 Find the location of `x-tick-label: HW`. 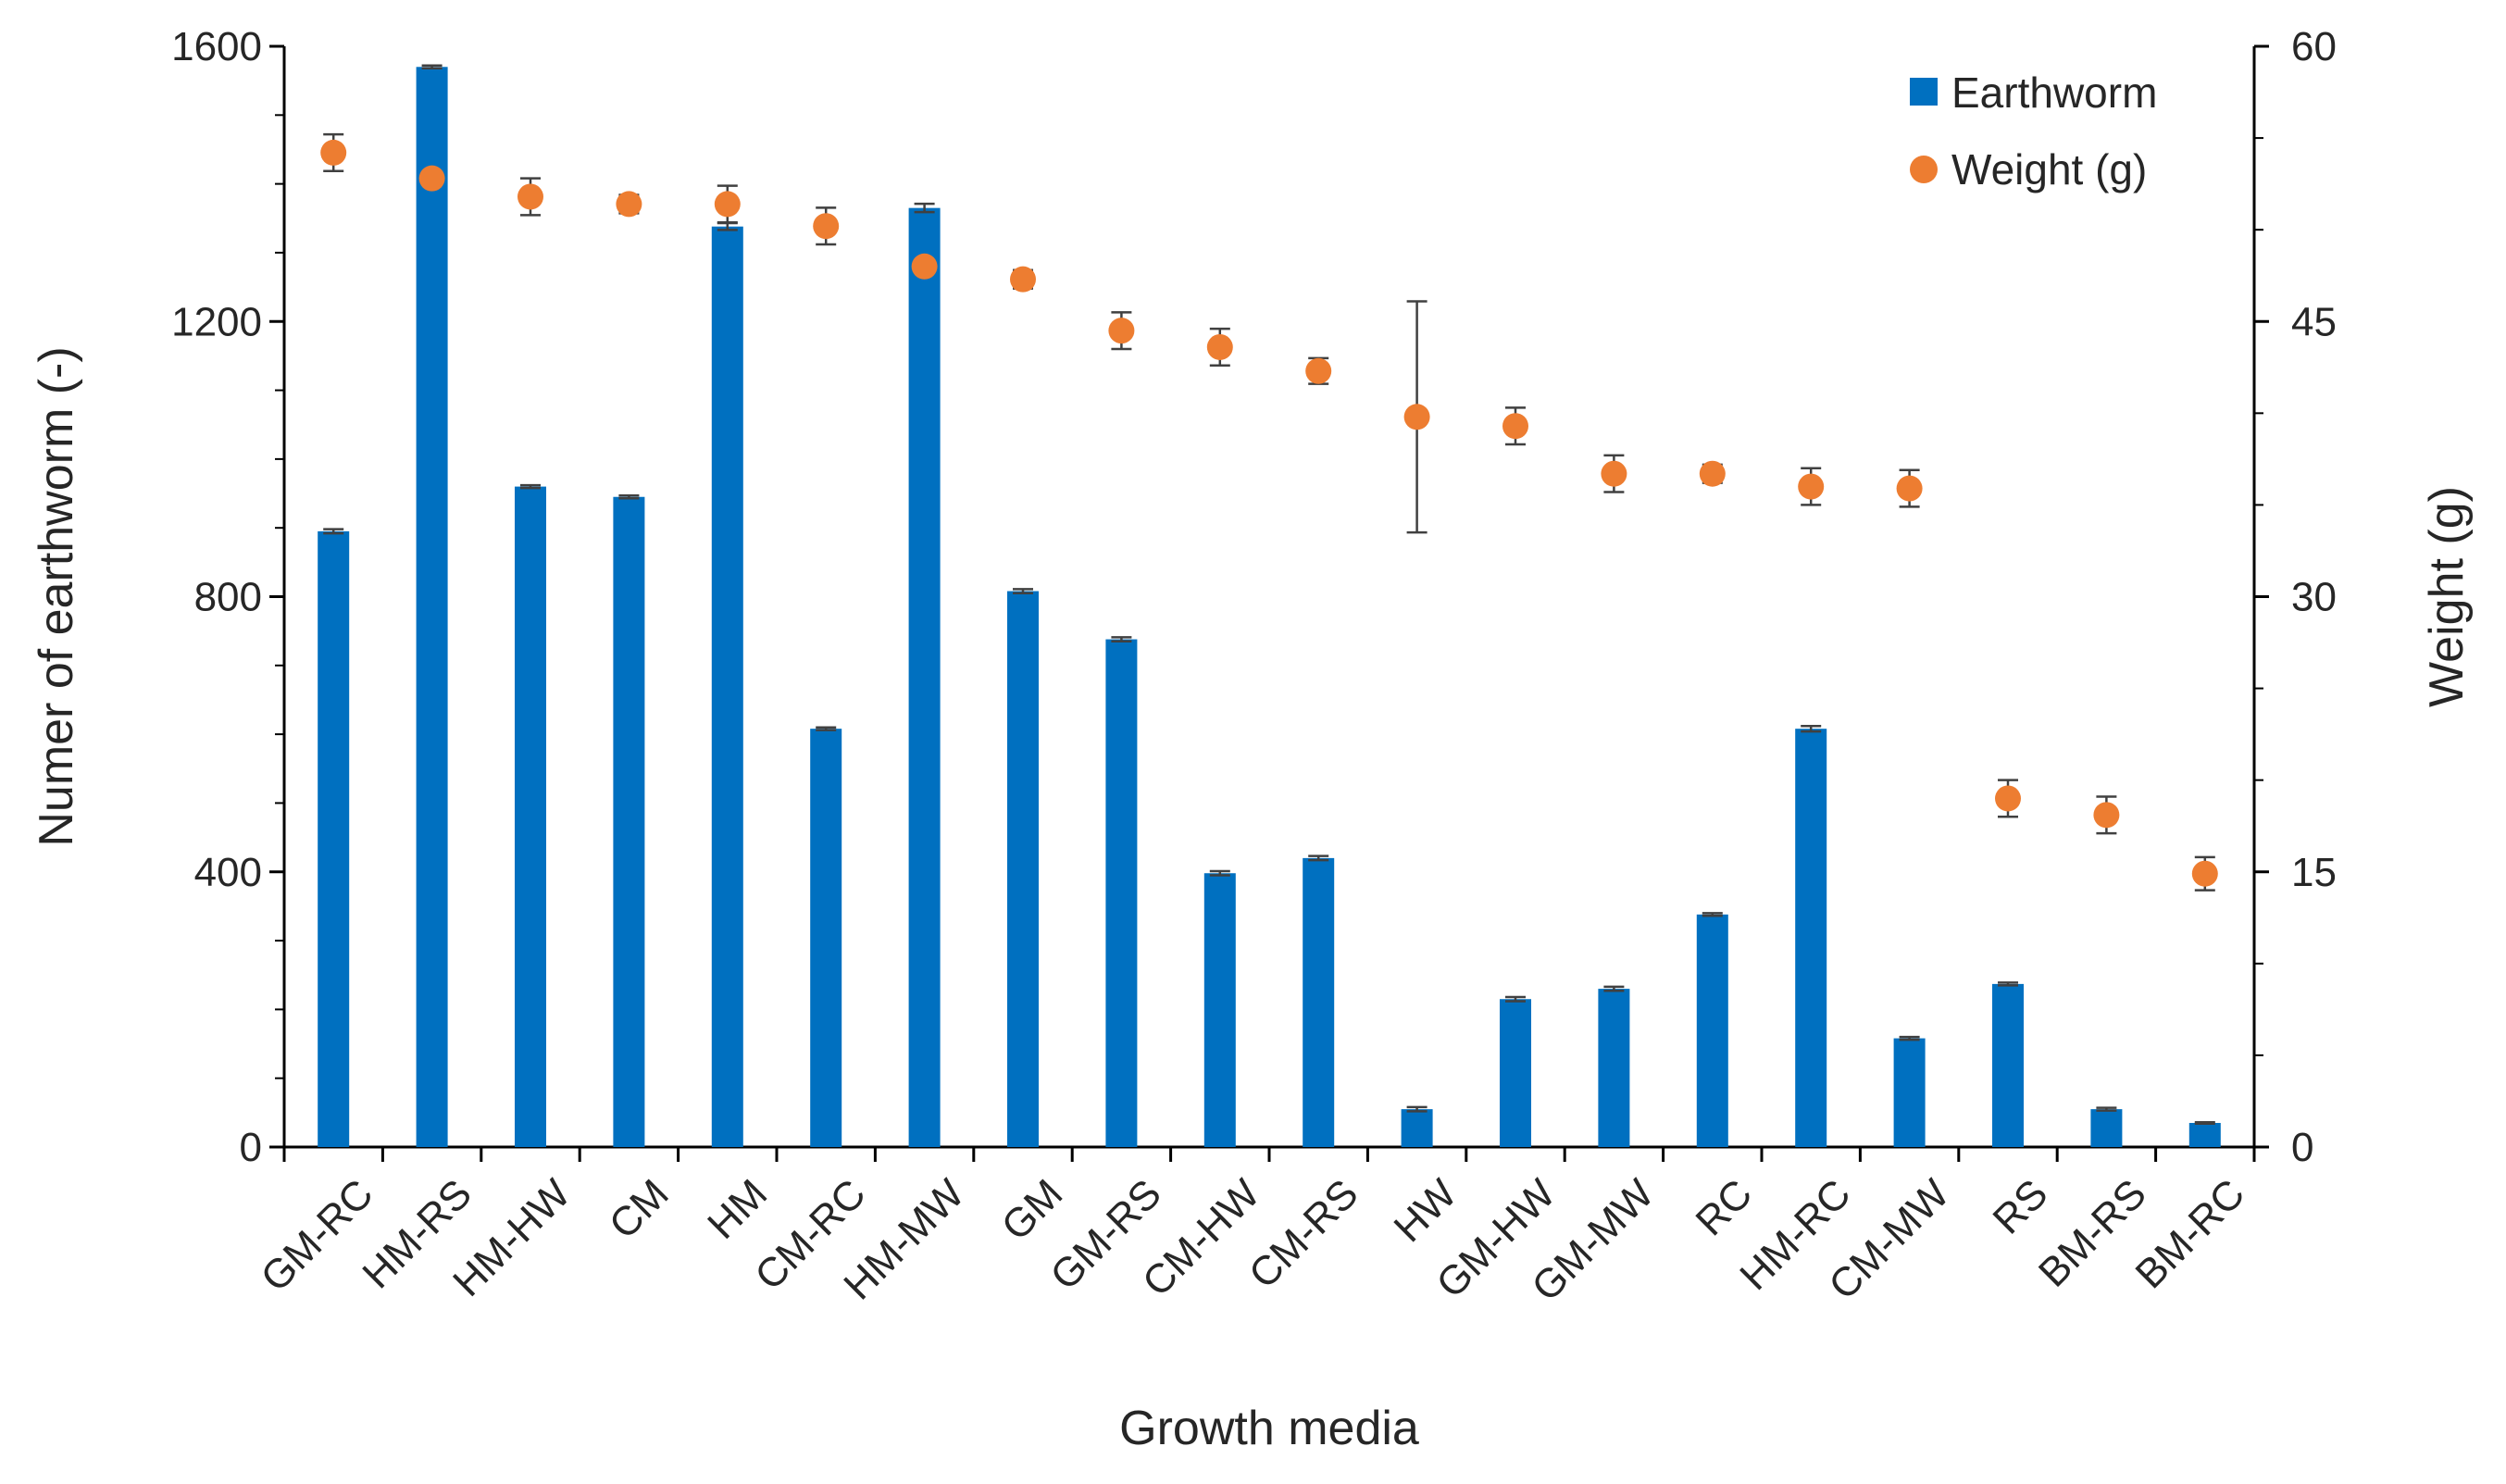

x-tick-label: HW is located at coordinates (1426, 1211).